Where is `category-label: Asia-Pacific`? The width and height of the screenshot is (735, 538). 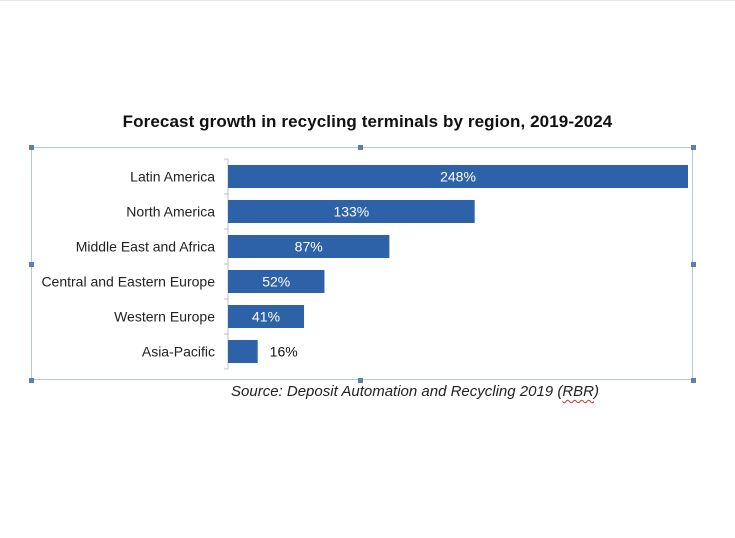
category-label: Asia-Pacific is located at coordinates (178, 352).